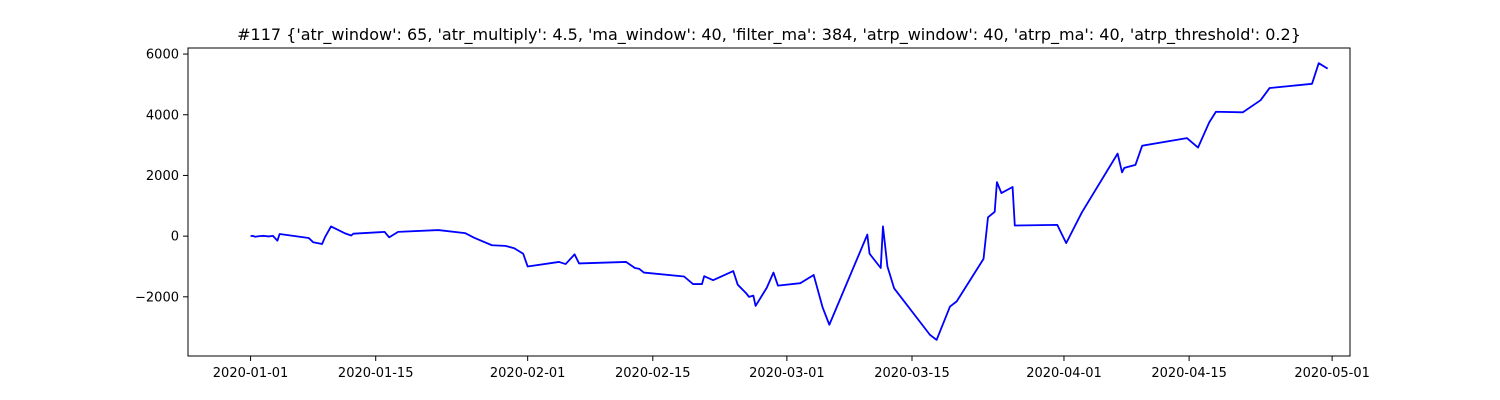 This screenshot has height=400, width=1500. Describe the element at coordinates (787, 373) in the screenshot. I see `x-tick-label: 2020-03-01` at that location.